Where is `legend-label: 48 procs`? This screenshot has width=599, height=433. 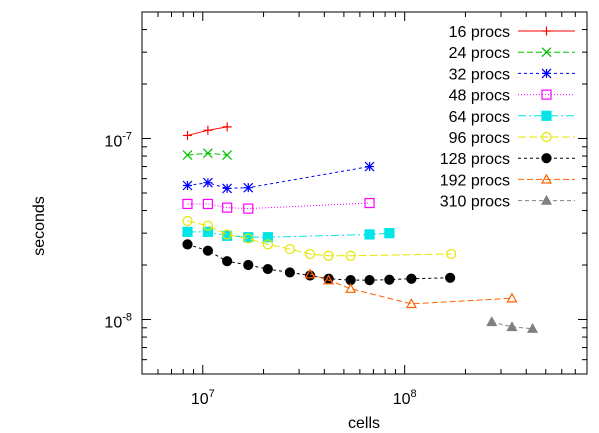
legend-label: 48 procs is located at coordinates (479, 96).